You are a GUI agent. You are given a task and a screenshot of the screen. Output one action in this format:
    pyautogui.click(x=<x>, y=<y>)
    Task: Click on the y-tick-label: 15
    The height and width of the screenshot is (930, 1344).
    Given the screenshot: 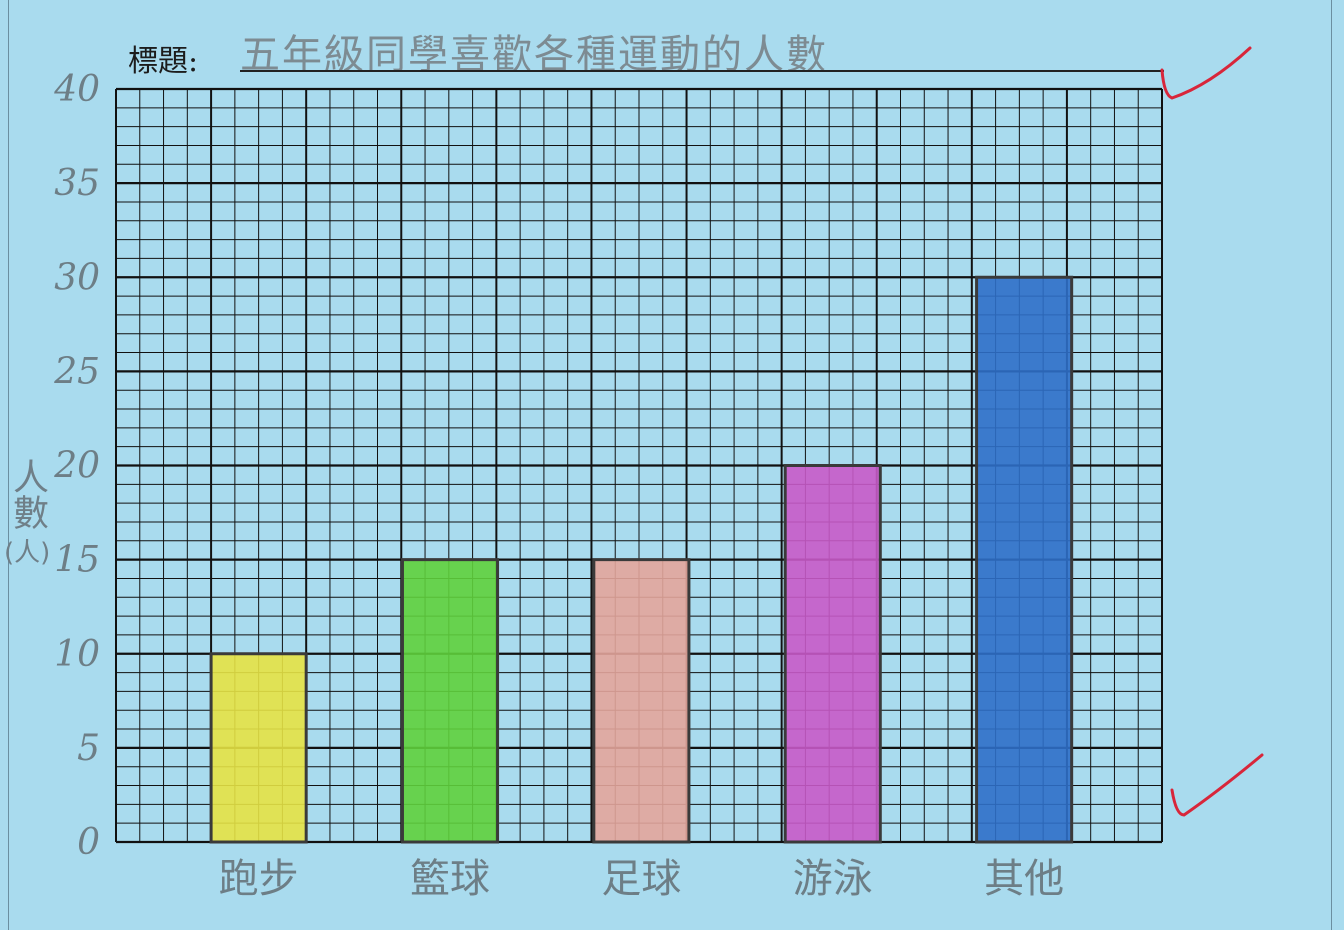 What is the action you would take?
    pyautogui.click(x=77, y=560)
    